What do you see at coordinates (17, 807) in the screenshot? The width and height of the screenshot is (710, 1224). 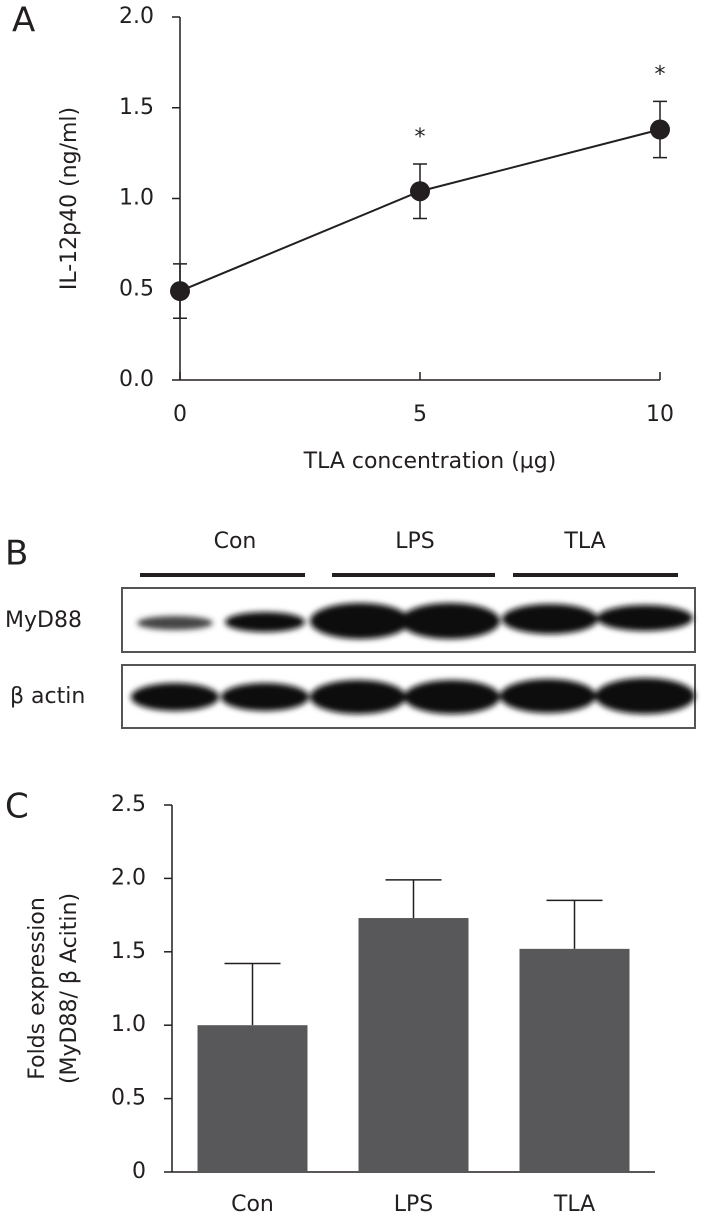 I see `panel-label: C` at bounding box center [17, 807].